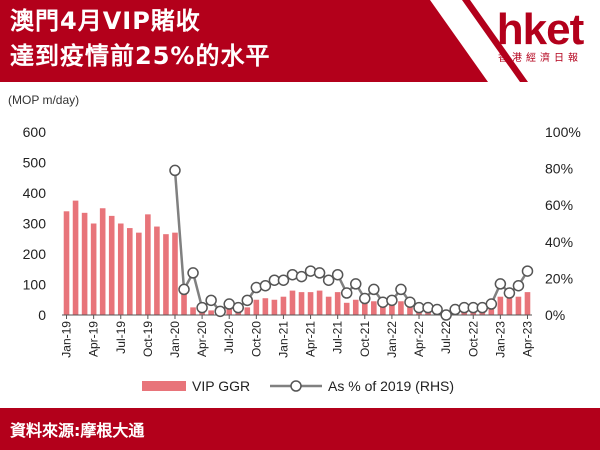 This screenshot has height=450, width=600. Describe the element at coordinates (175, 339) in the screenshot. I see `x-tick-label: Jan-20` at that location.